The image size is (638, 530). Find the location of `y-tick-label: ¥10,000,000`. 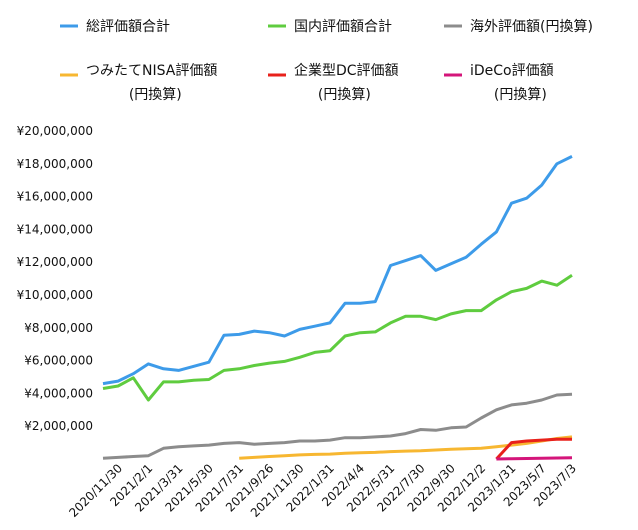

y-tick-label: ¥10,000,000 is located at coordinates (55, 295).